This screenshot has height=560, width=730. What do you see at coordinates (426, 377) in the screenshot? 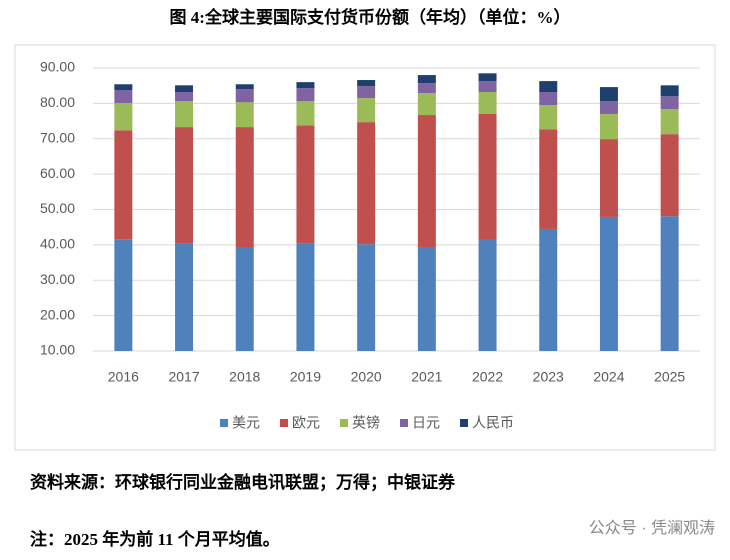
I see `x-tick-label: 2021` at bounding box center [426, 377].